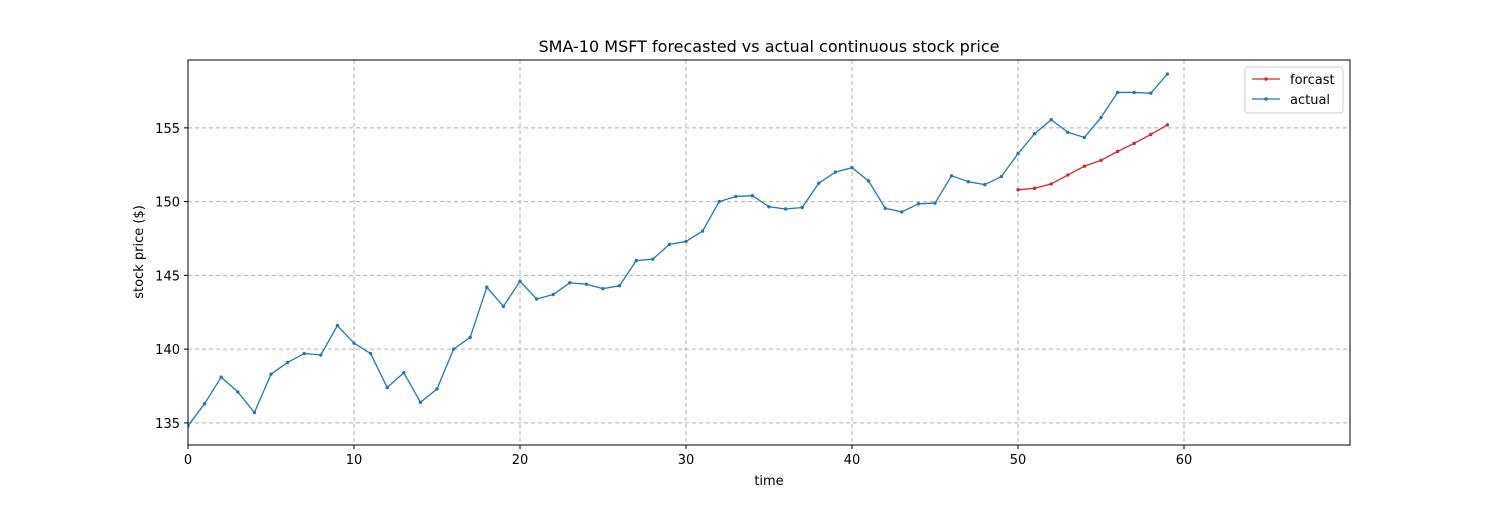 This screenshot has height=505, width=1500. Describe the element at coordinates (188, 460) in the screenshot. I see `x-tick-label: 0` at that location.